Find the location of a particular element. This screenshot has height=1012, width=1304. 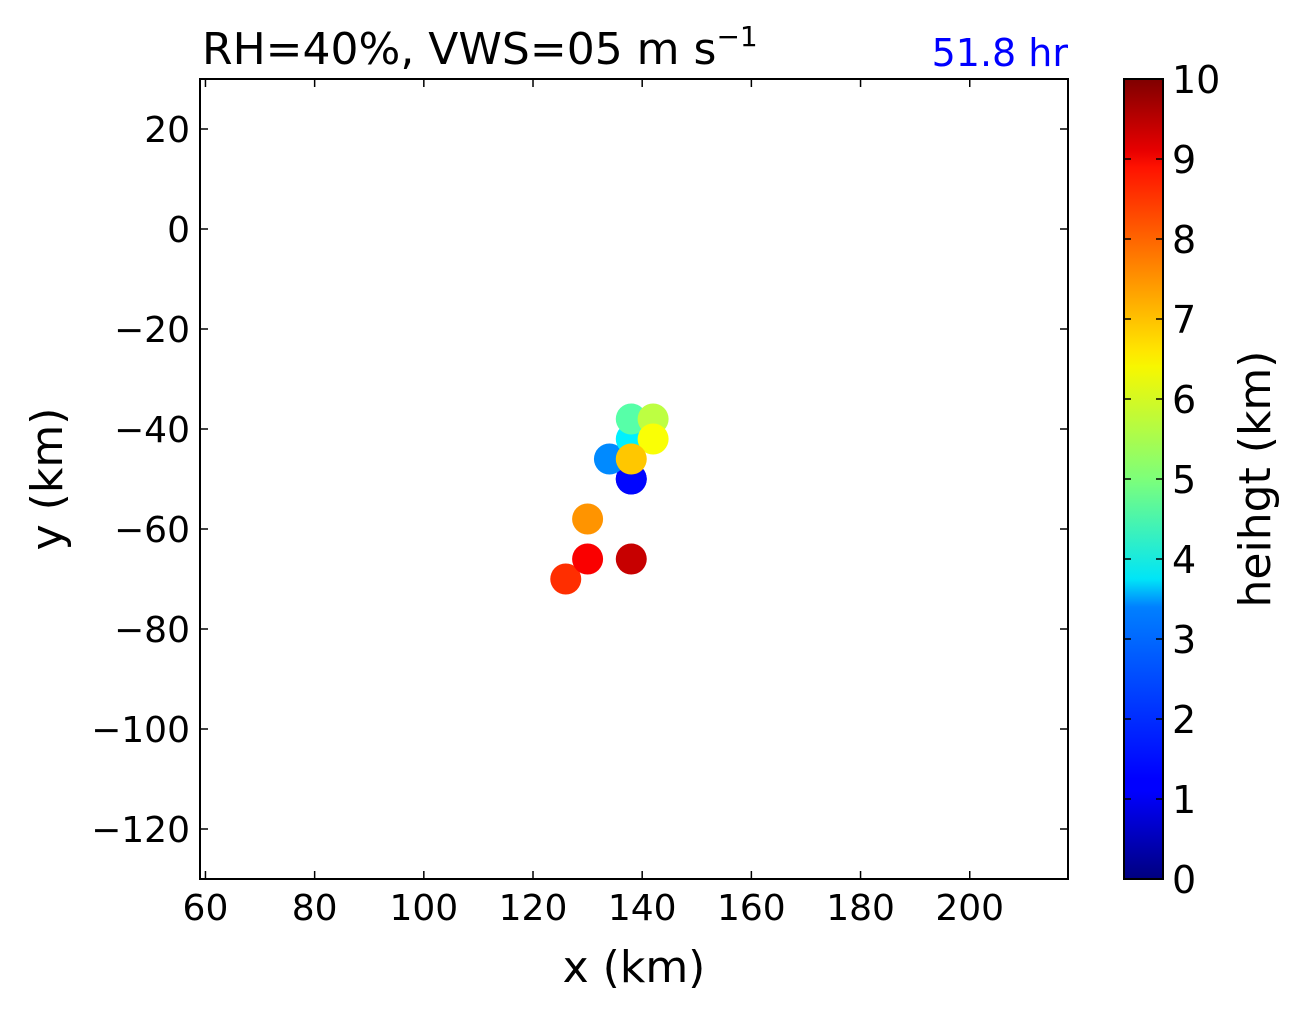

x-tick-label: 200 is located at coordinates (969, 908).